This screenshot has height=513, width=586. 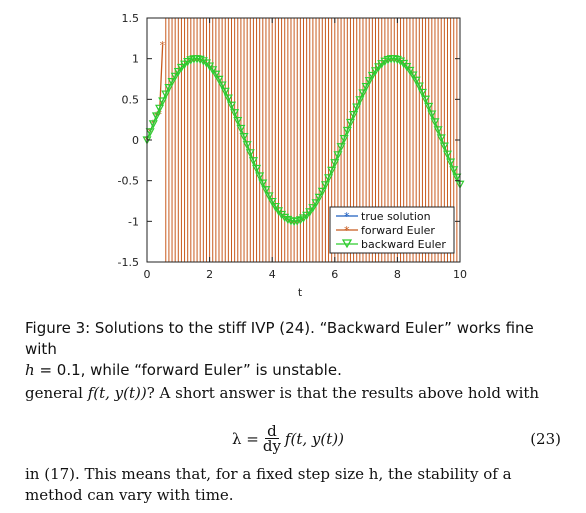 What do you see at coordinates (397, 274) in the screenshot?
I see `x-tick-label: 8` at bounding box center [397, 274].